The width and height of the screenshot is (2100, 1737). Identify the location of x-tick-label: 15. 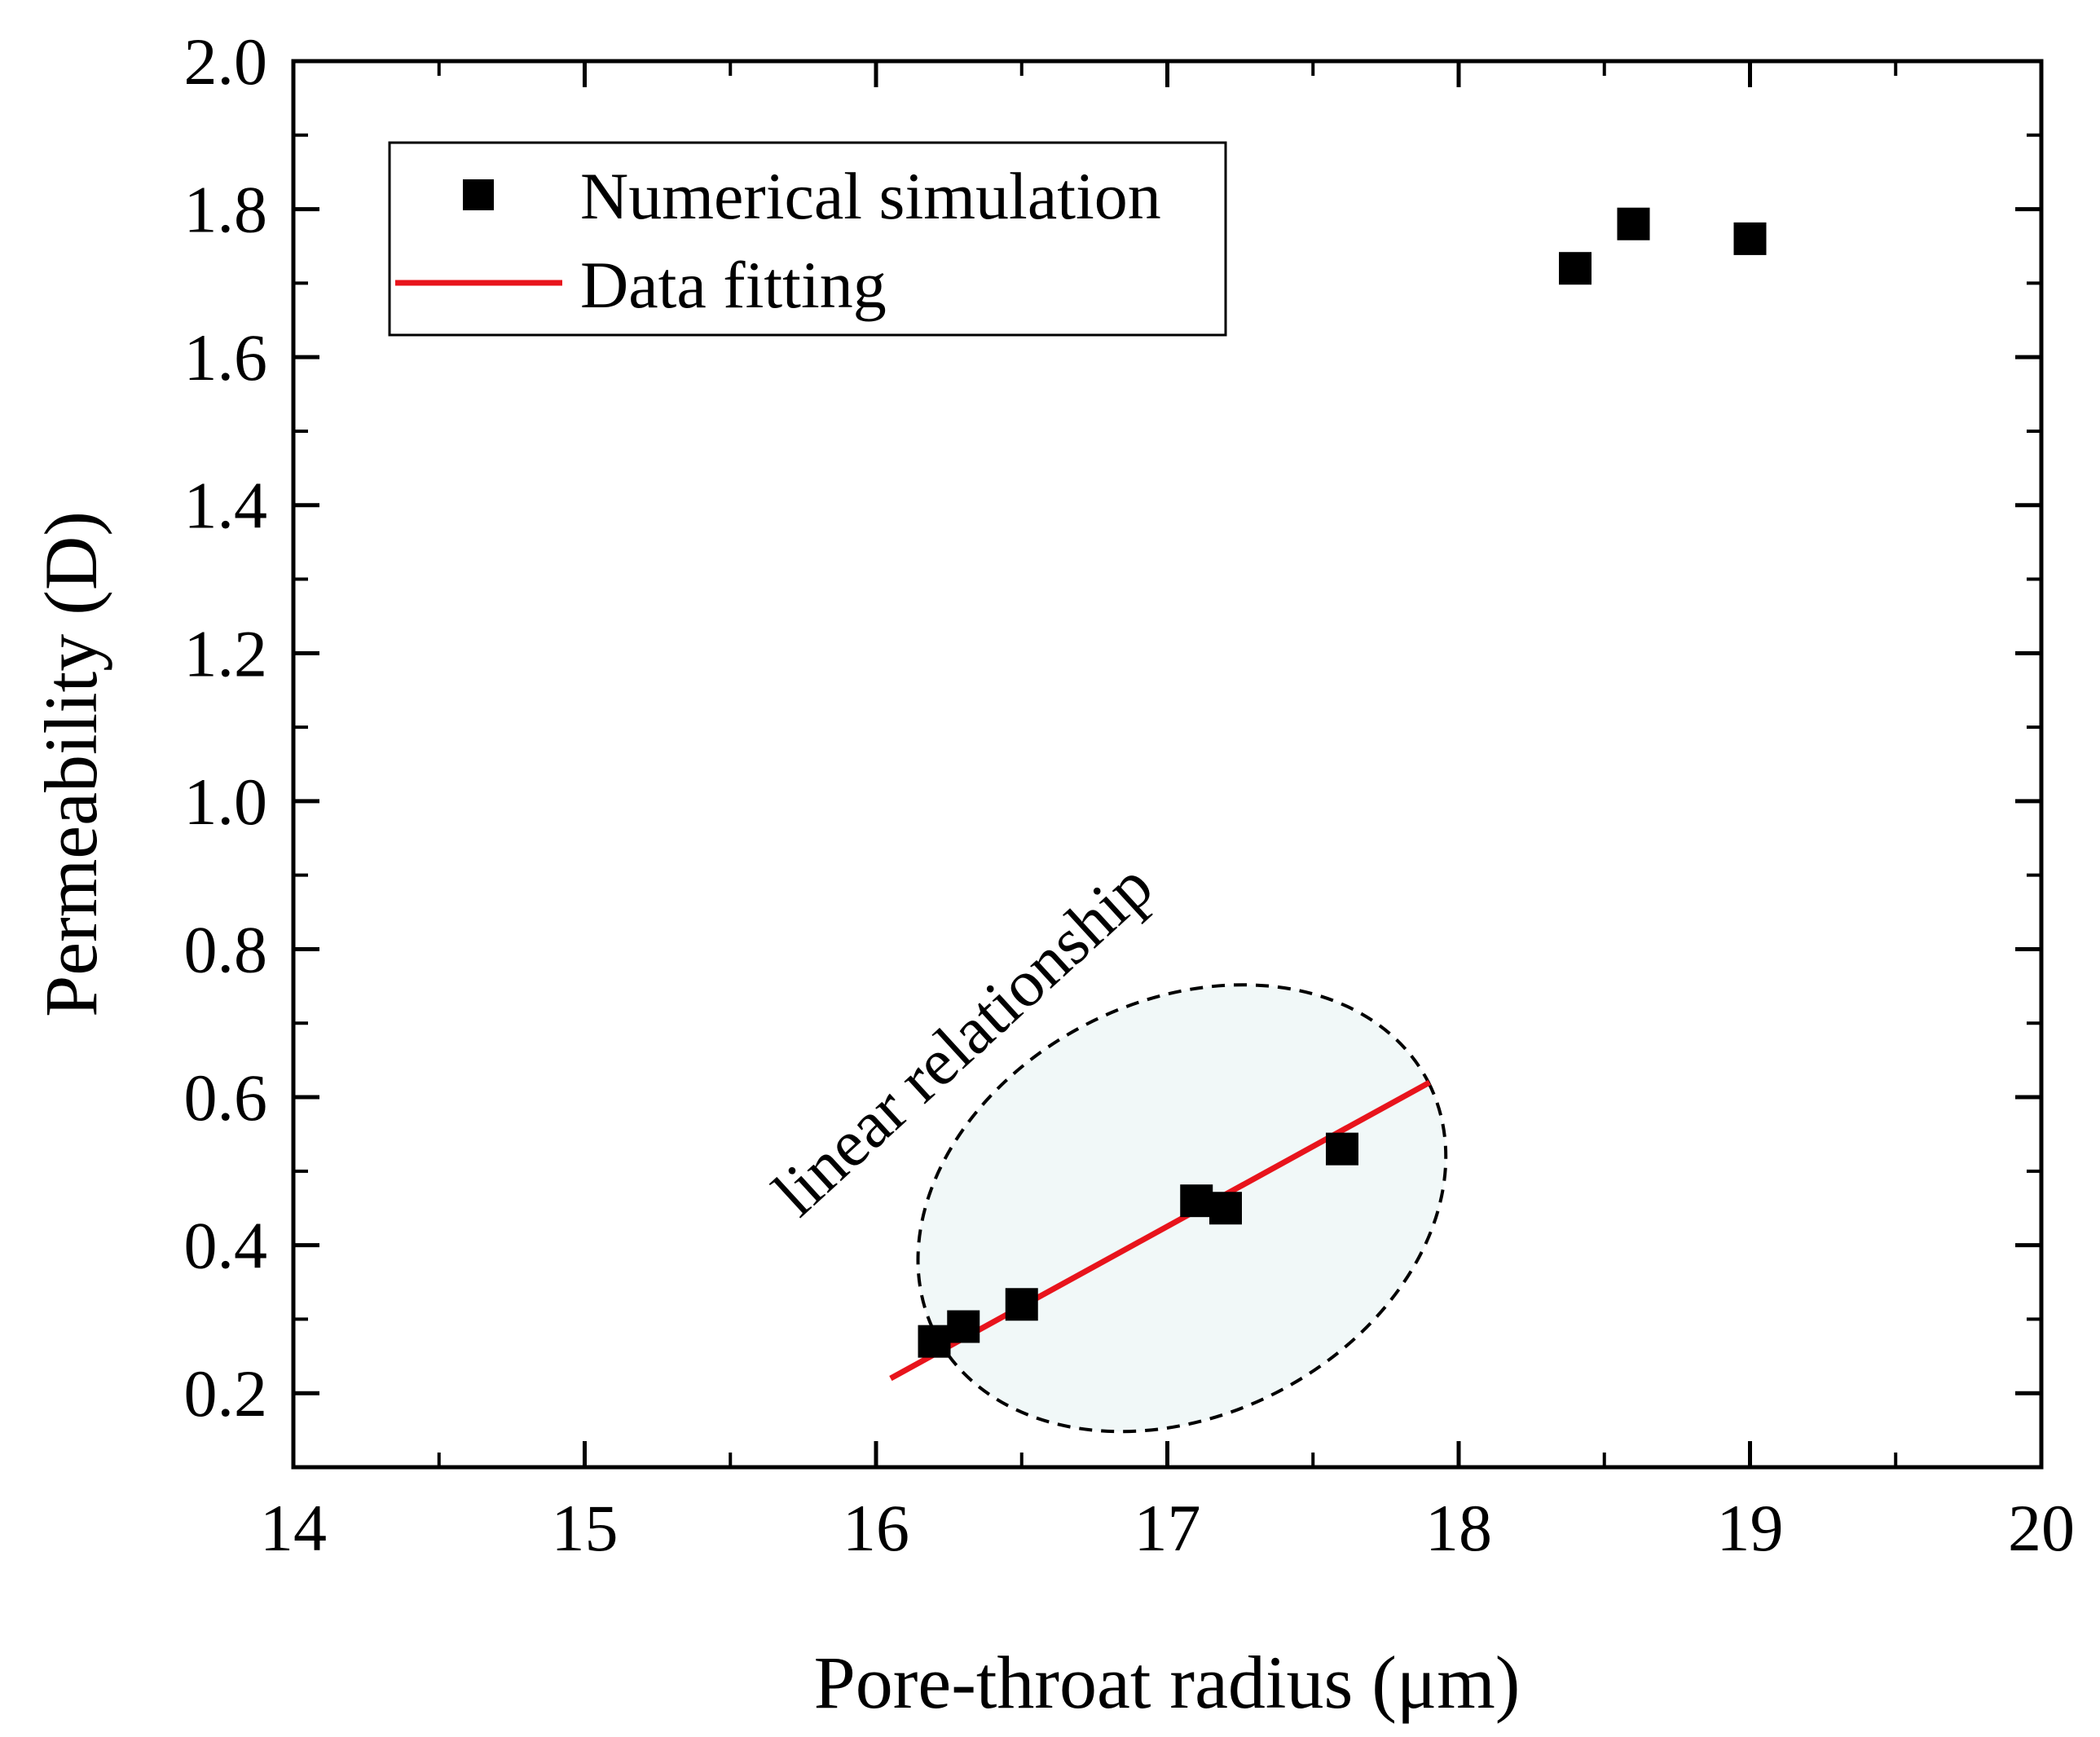
(585, 1528).